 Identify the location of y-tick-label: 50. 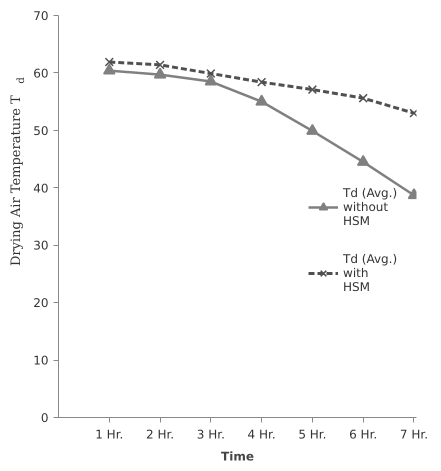
(41, 131).